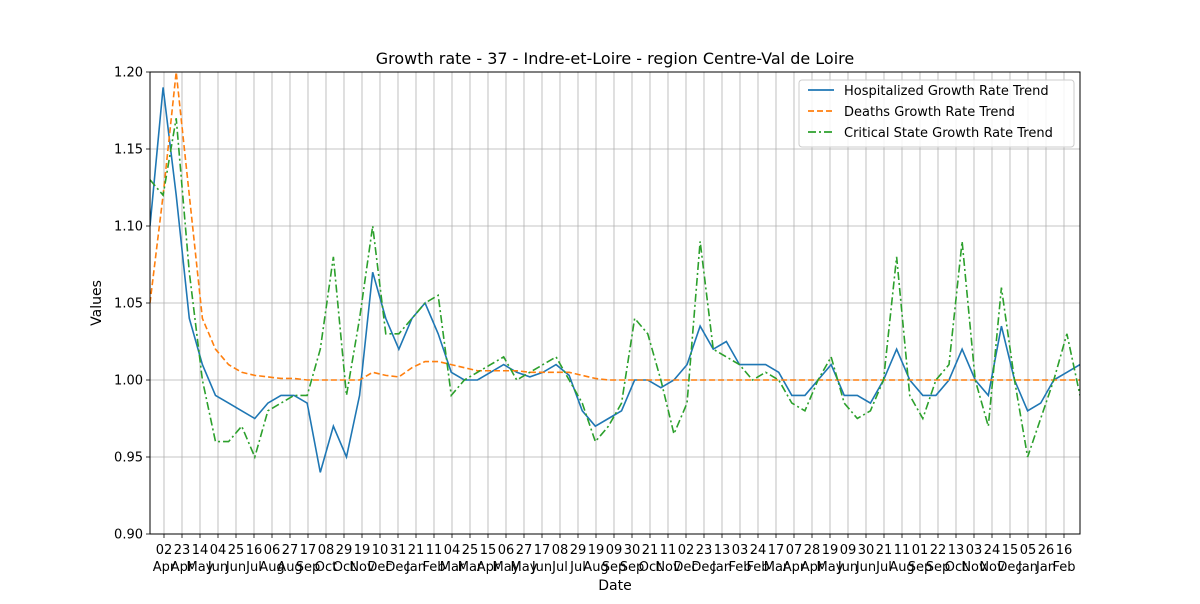  What do you see at coordinates (128, 535) in the screenshot?
I see `y-tick-label: 0.90` at bounding box center [128, 535].